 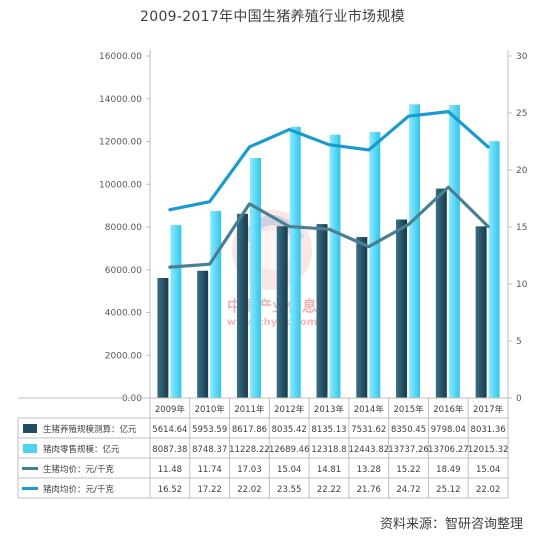 I want to click on table-cell-value: 9798.04, so click(x=448, y=430).